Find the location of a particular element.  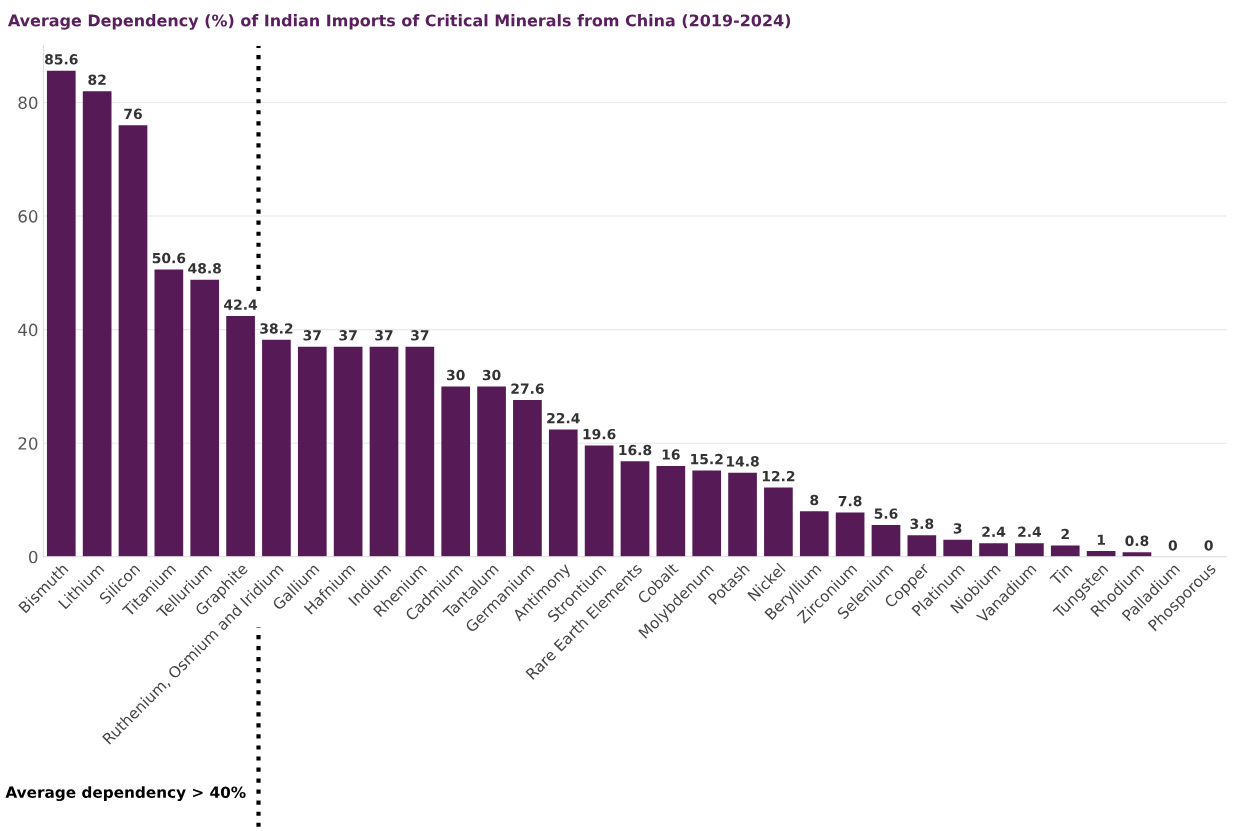

data-label: 0.8 is located at coordinates (1137, 541).